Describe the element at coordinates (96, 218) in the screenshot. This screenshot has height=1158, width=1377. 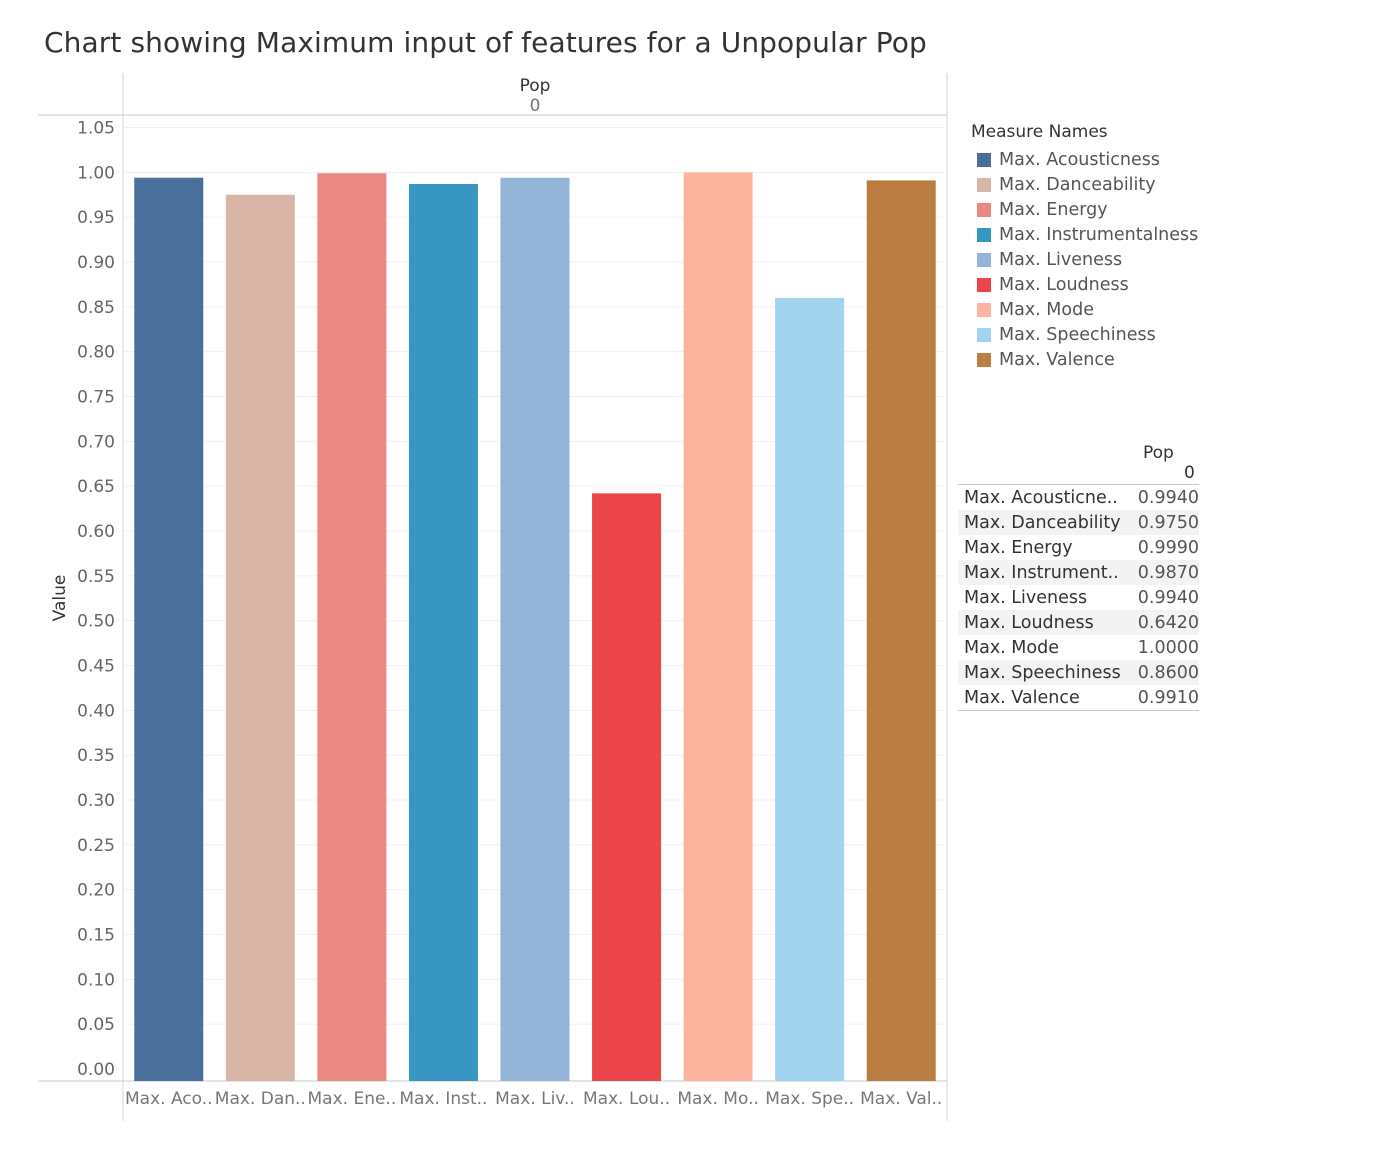
I see `y-tick-label: 0.95` at that location.